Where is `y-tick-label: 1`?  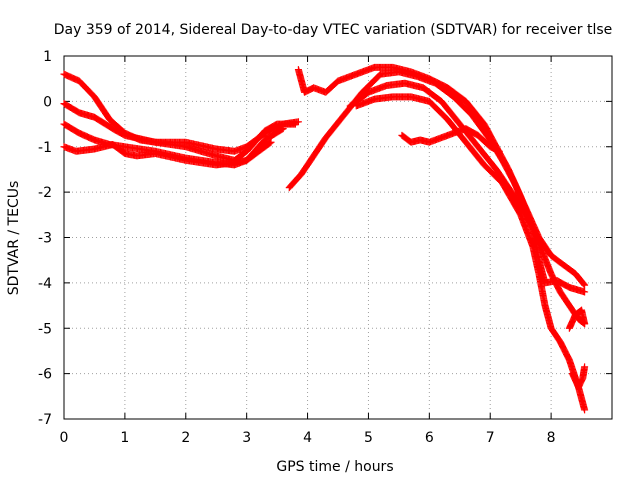
y-tick-label: 1 is located at coordinates (47, 57).